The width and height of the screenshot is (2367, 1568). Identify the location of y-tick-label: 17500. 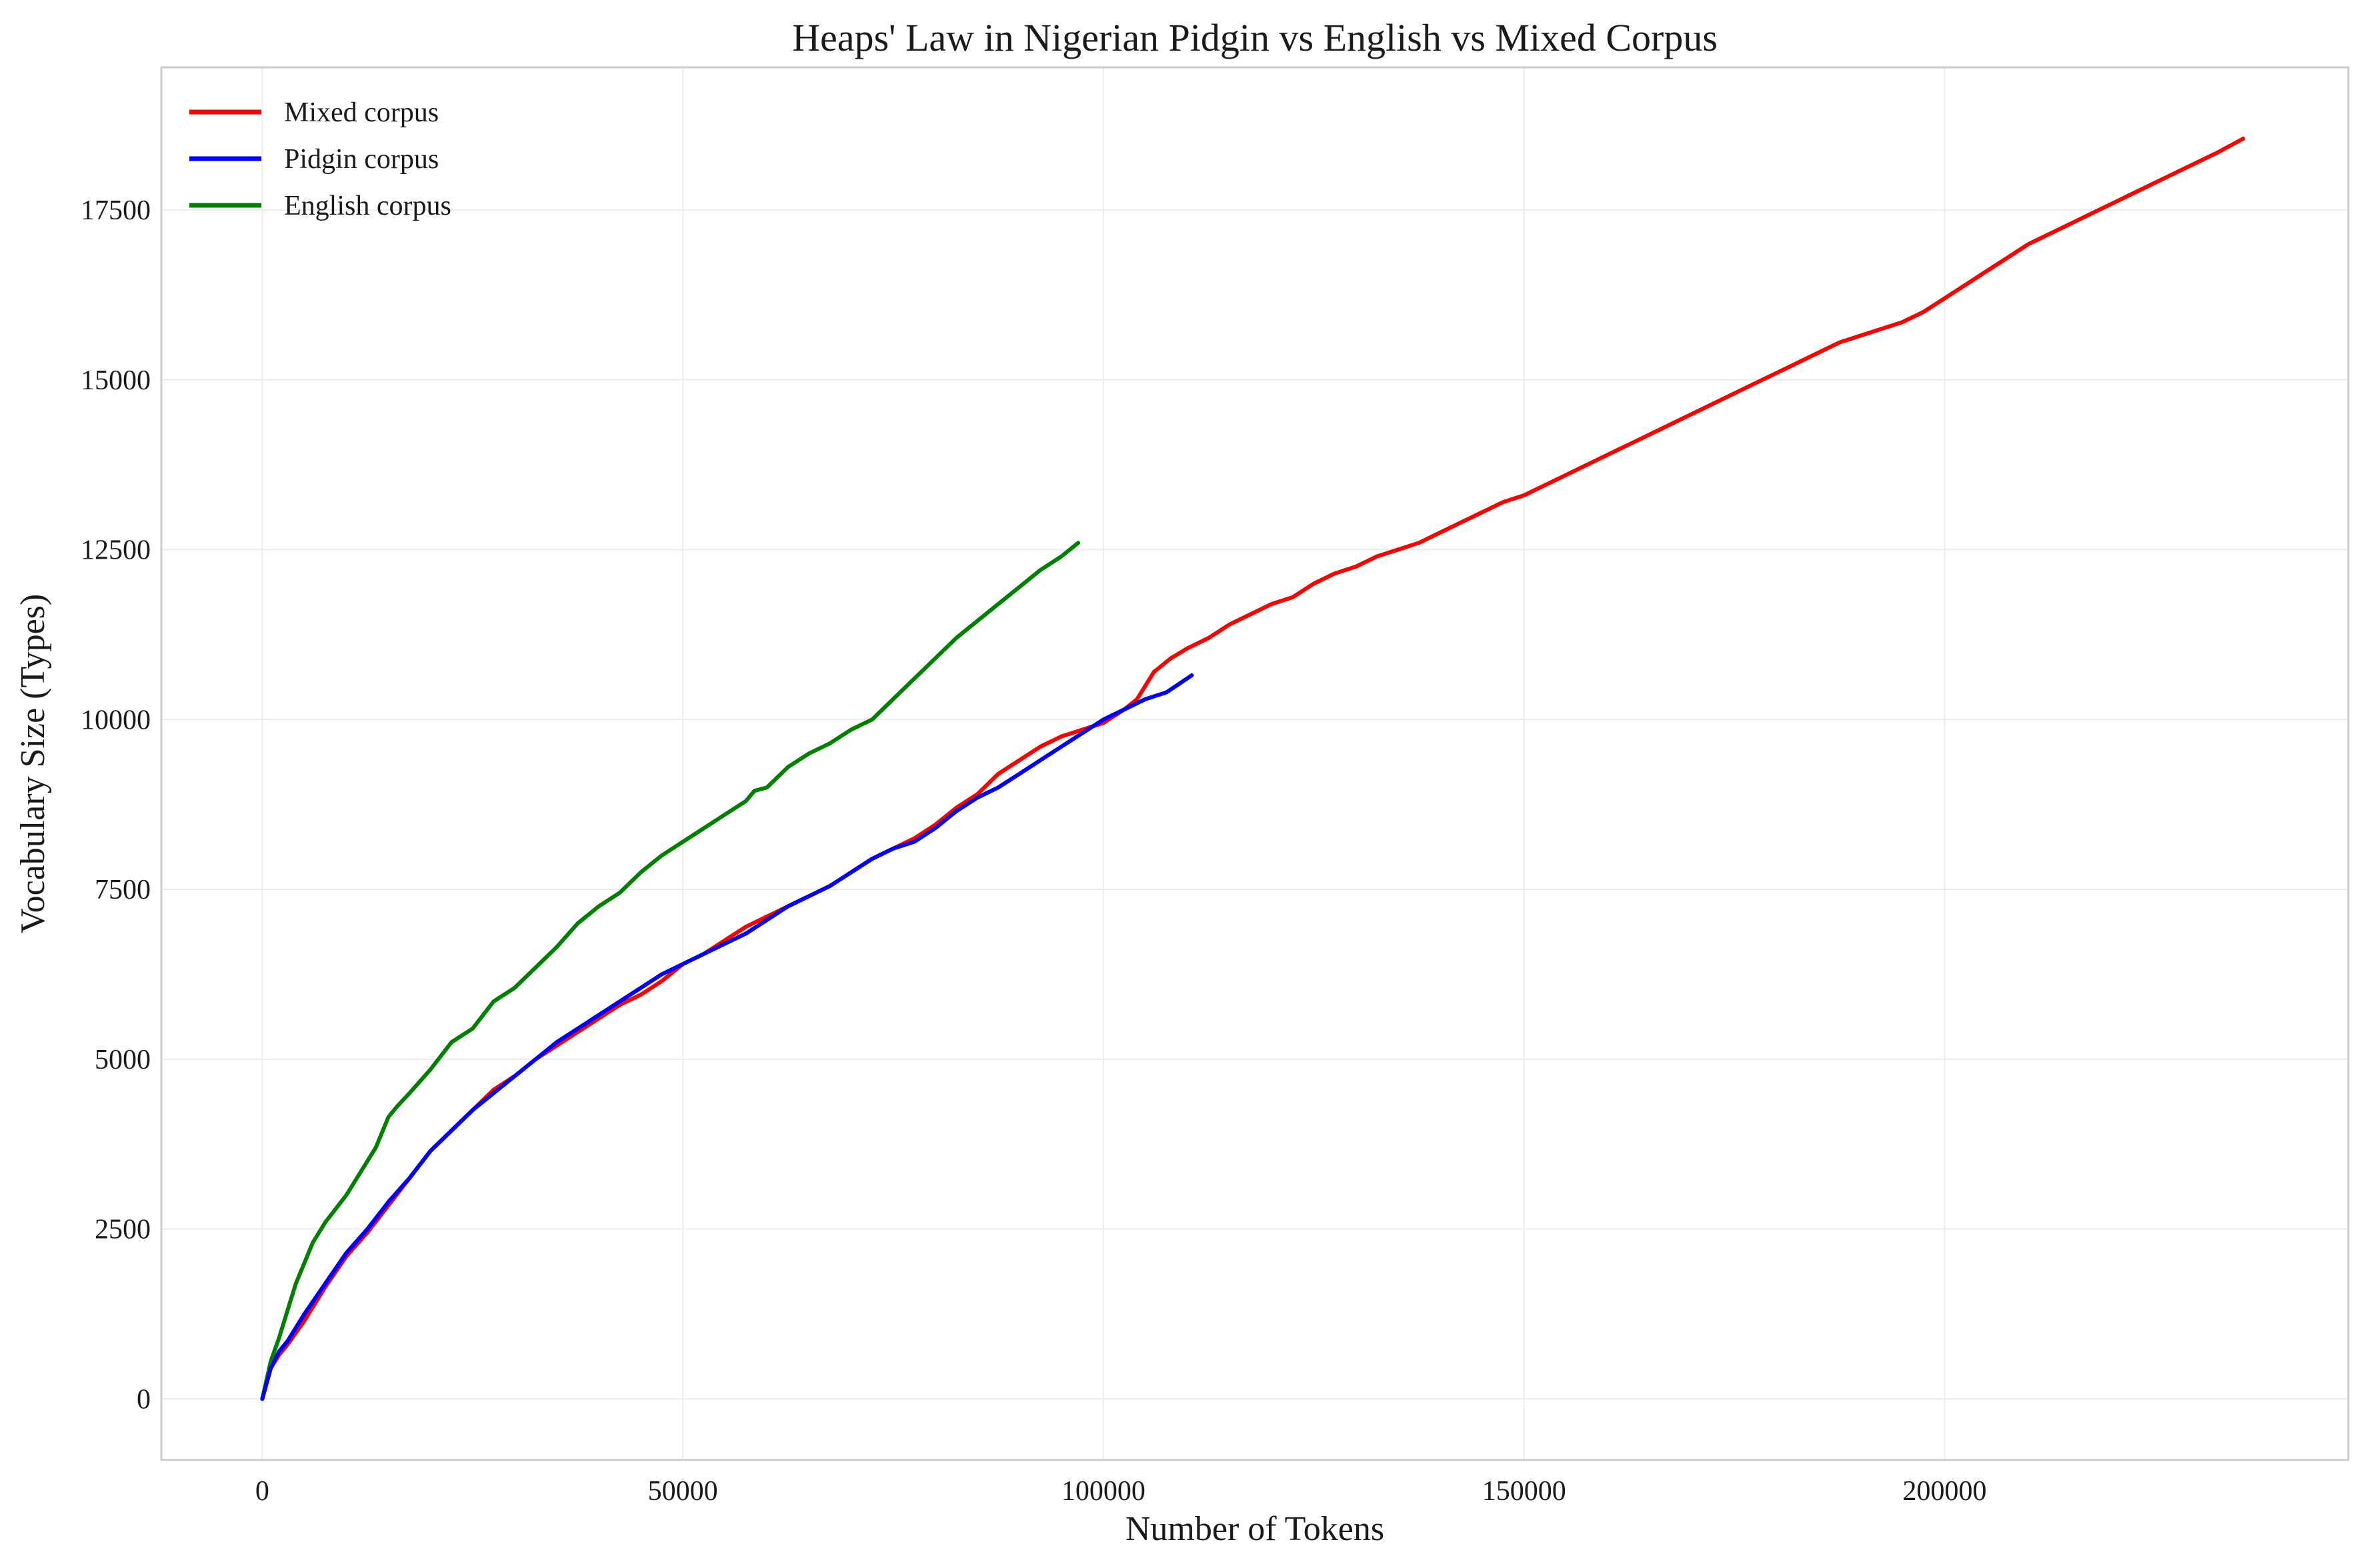
(116, 210).